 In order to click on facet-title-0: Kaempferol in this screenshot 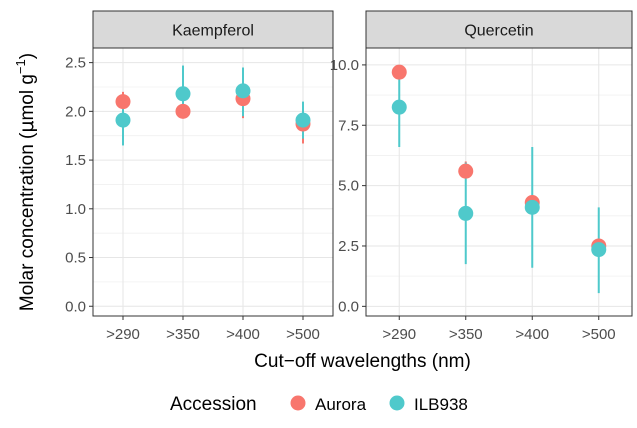, I will do `click(213, 31)`.